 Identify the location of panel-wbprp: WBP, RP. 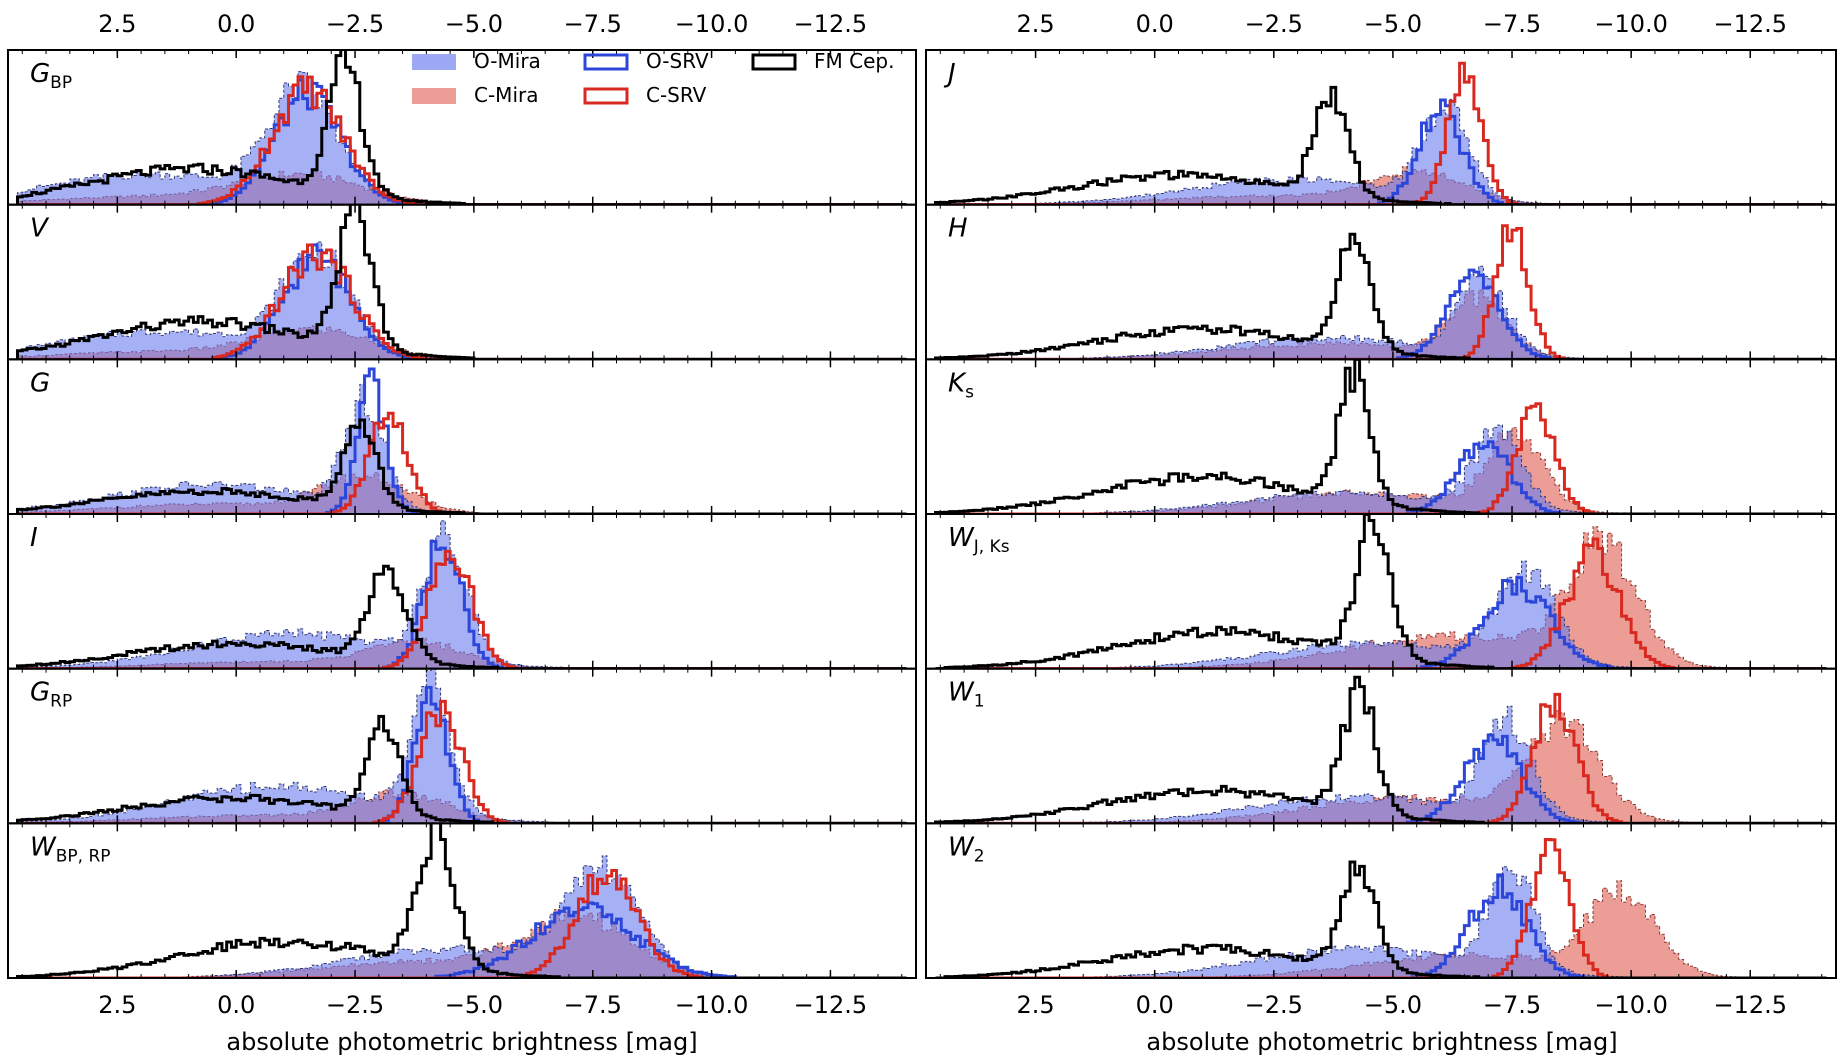
(462, 900).